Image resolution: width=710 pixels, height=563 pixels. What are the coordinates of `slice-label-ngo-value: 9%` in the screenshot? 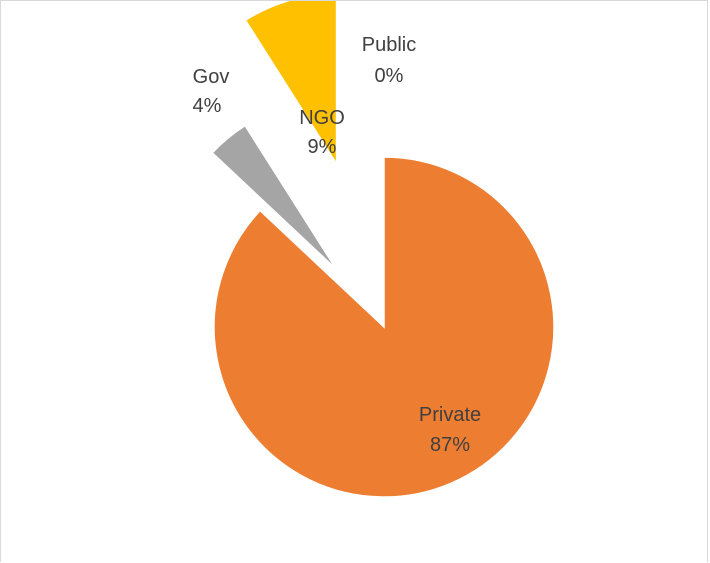 It's located at (322, 147).